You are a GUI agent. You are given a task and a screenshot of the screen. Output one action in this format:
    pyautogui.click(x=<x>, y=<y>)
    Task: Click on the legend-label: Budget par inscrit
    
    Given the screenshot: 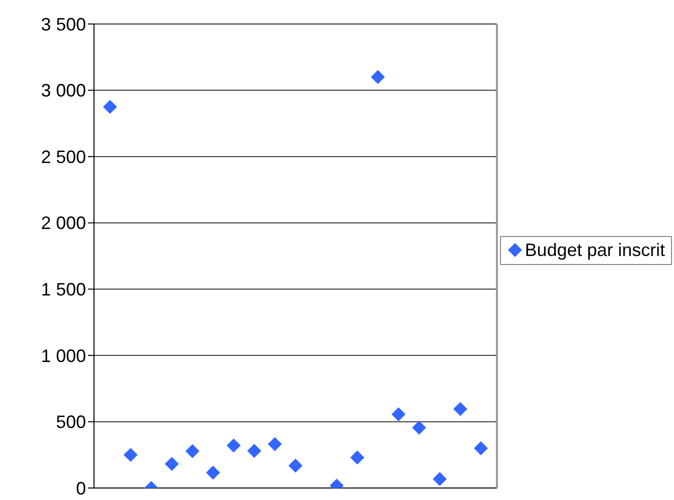 What is the action you would take?
    pyautogui.click(x=594, y=250)
    